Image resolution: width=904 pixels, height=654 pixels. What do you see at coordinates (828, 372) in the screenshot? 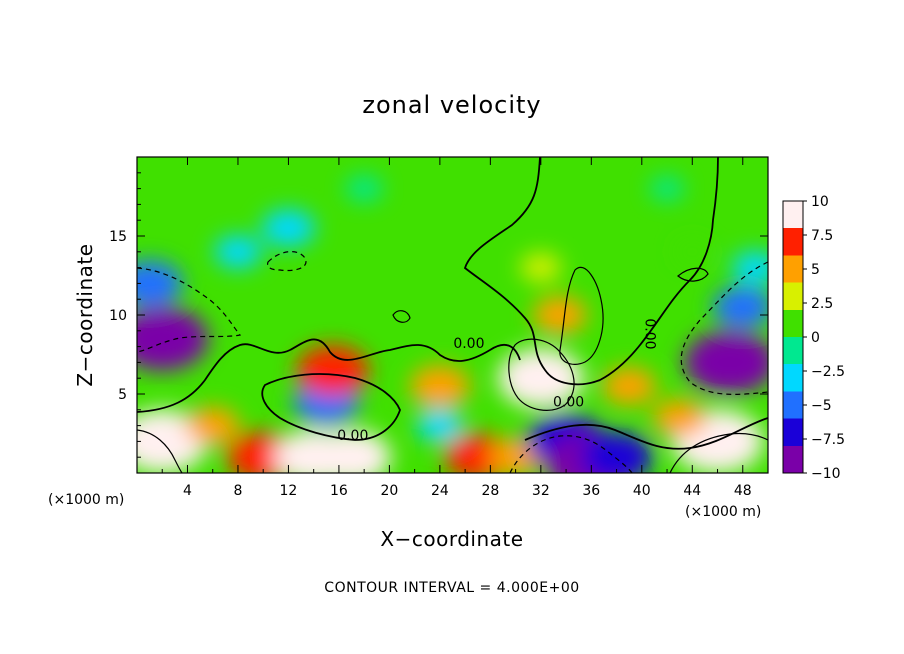
I see `colorbar-tick-label-5: −2.5` at bounding box center [828, 372].